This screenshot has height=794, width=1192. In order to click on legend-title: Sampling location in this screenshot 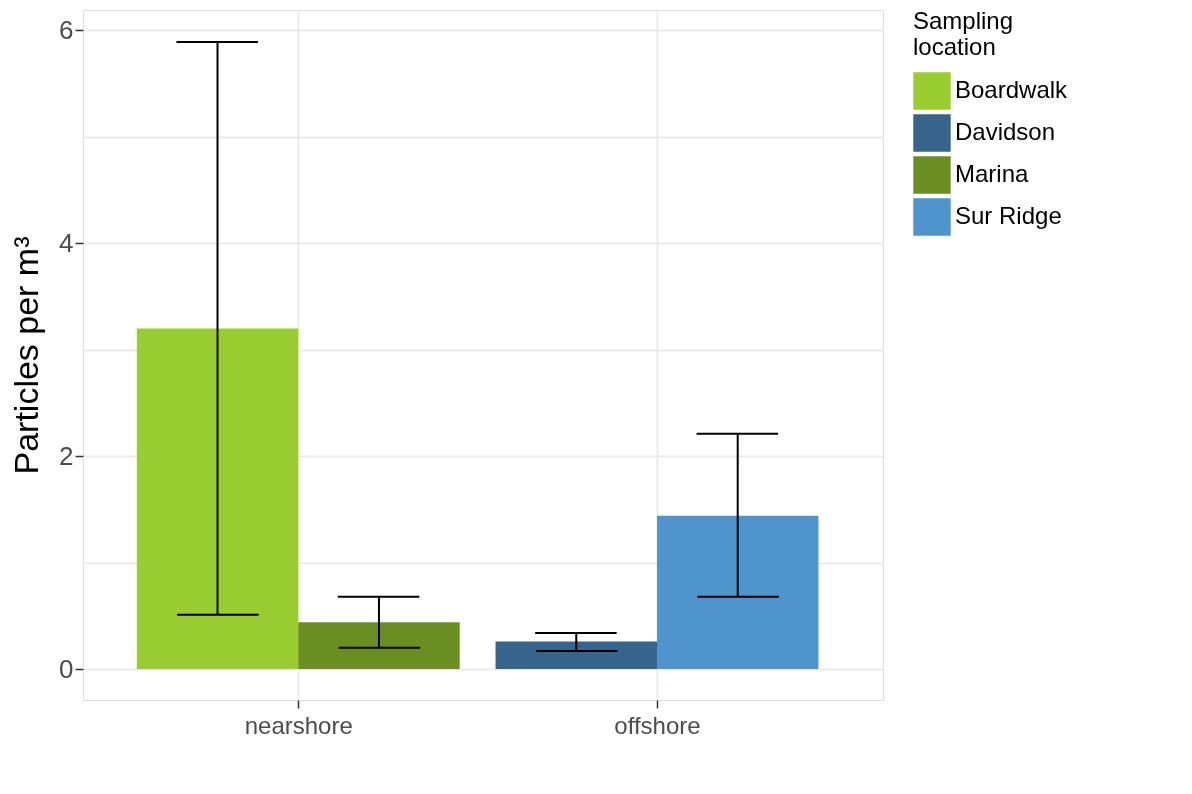, I will do `click(963, 33)`.